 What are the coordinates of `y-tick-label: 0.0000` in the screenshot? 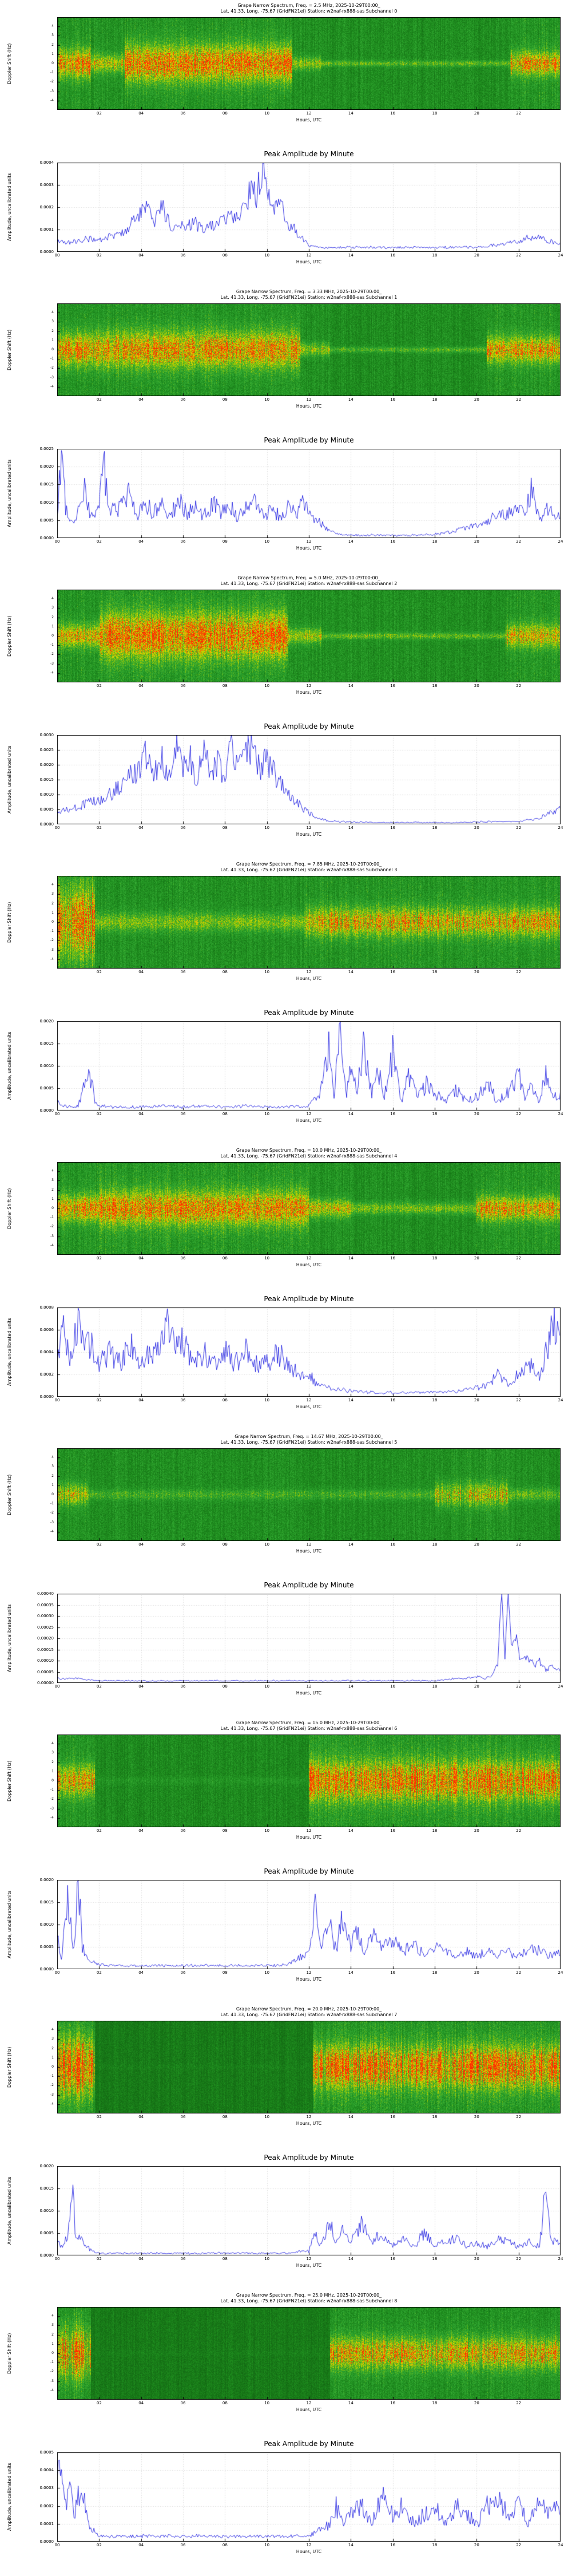 It's located at (46, 1969).